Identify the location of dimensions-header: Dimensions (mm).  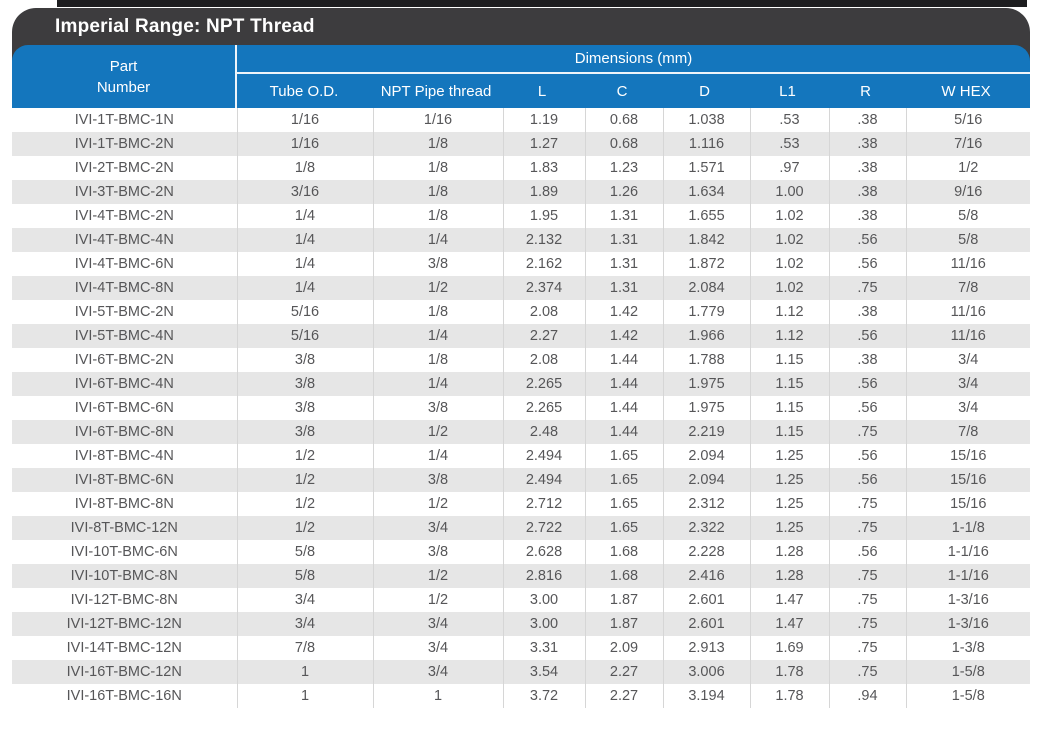
(633, 59).